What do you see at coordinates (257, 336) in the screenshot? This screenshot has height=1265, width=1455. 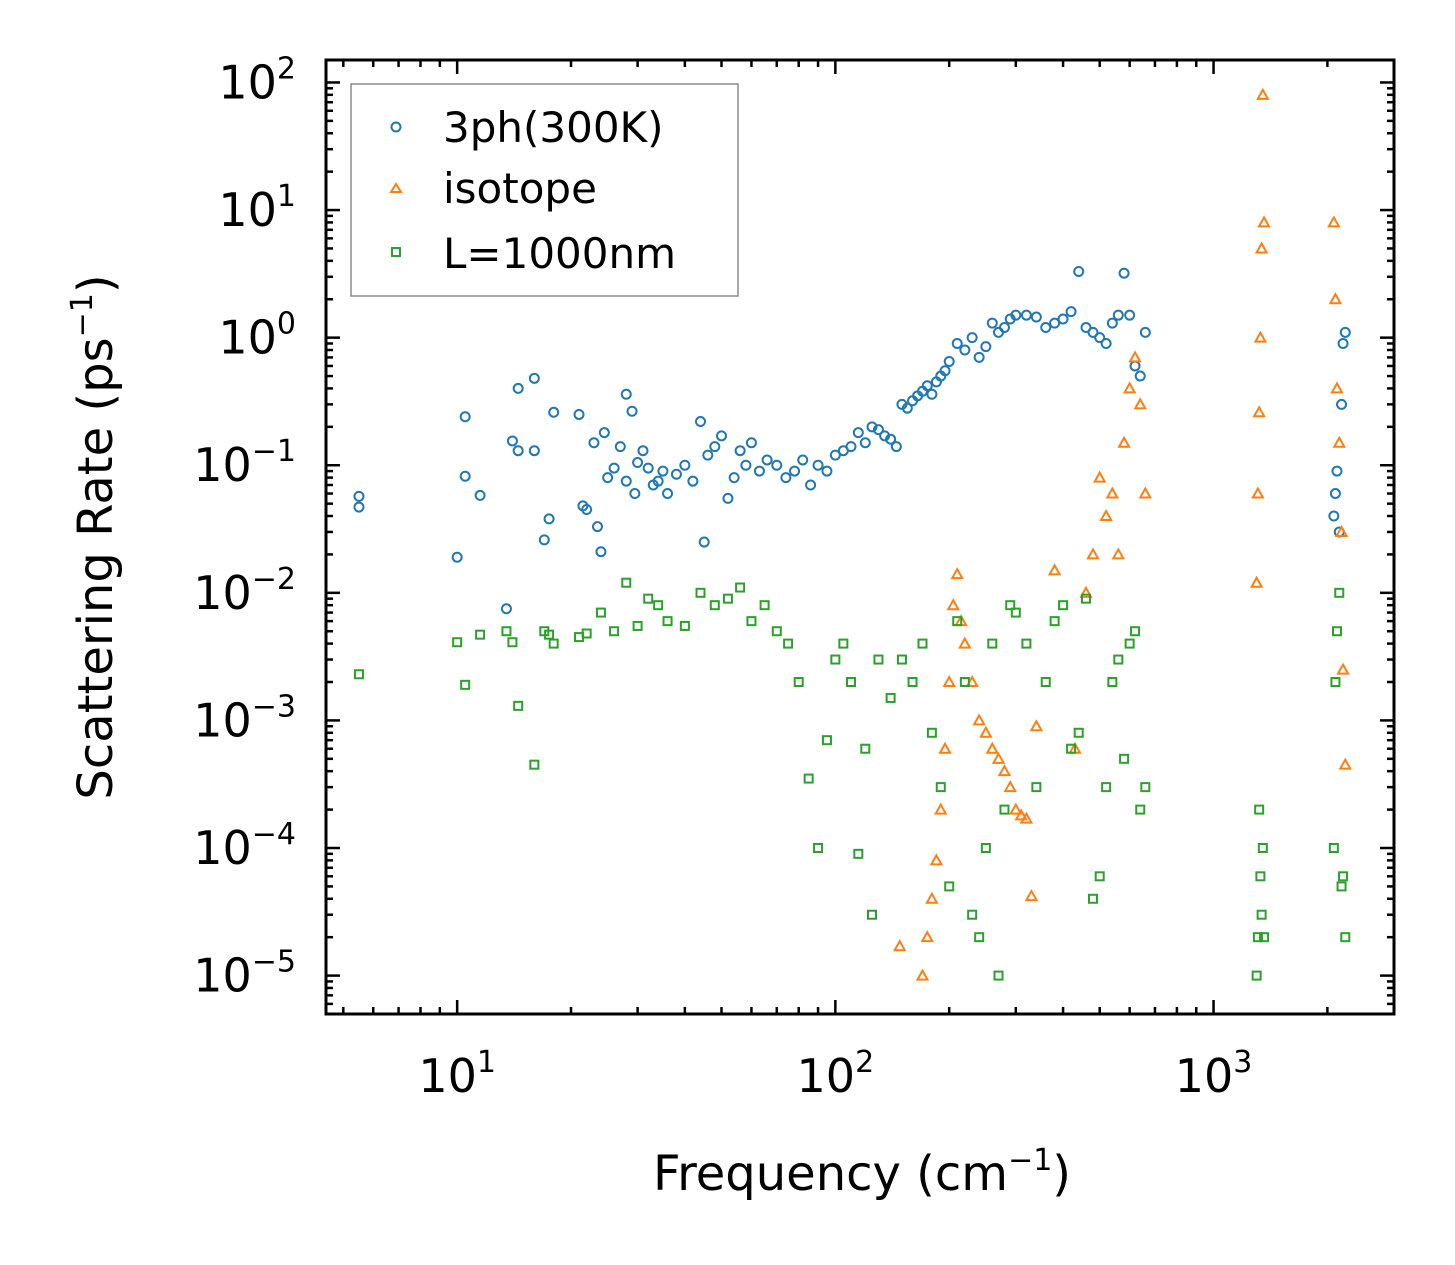 I see `y-tick-label: 10⁰` at bounding box center [257, 336].